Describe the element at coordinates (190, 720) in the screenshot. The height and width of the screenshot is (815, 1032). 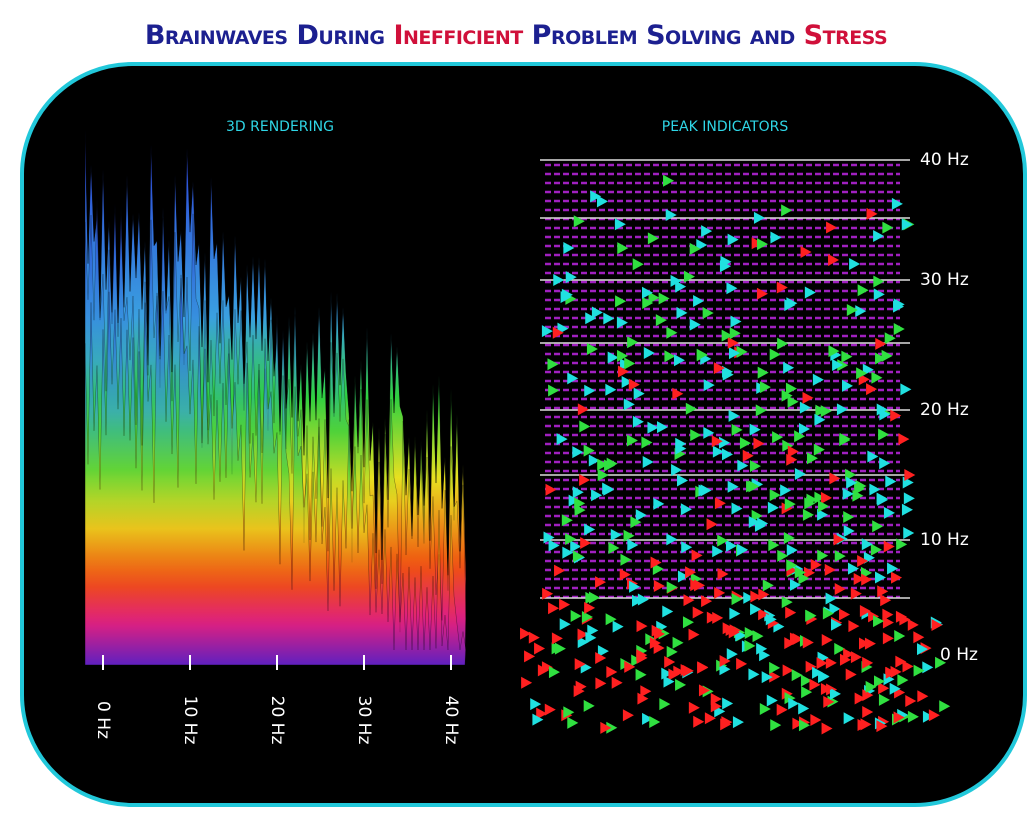
I see `axis-label: 10 Hz` at that location.